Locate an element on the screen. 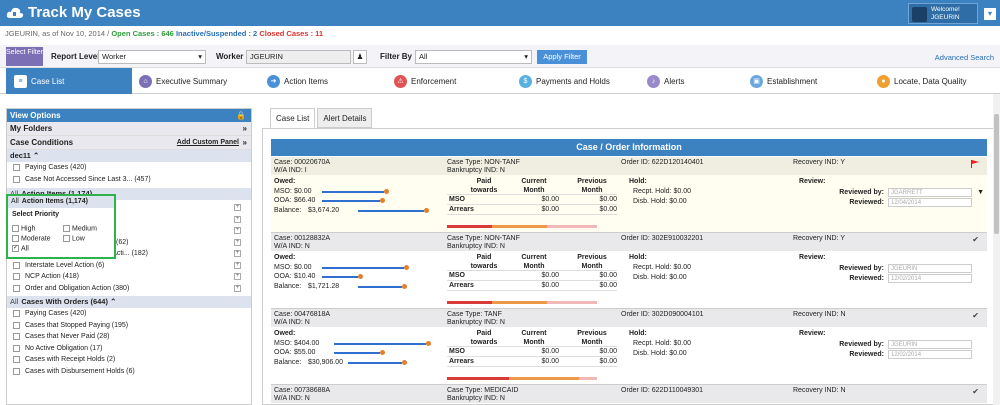 This screenshot has height=405, width=1000. nav-alerts: ♪ Alerts is located at coordinates (665, 81).